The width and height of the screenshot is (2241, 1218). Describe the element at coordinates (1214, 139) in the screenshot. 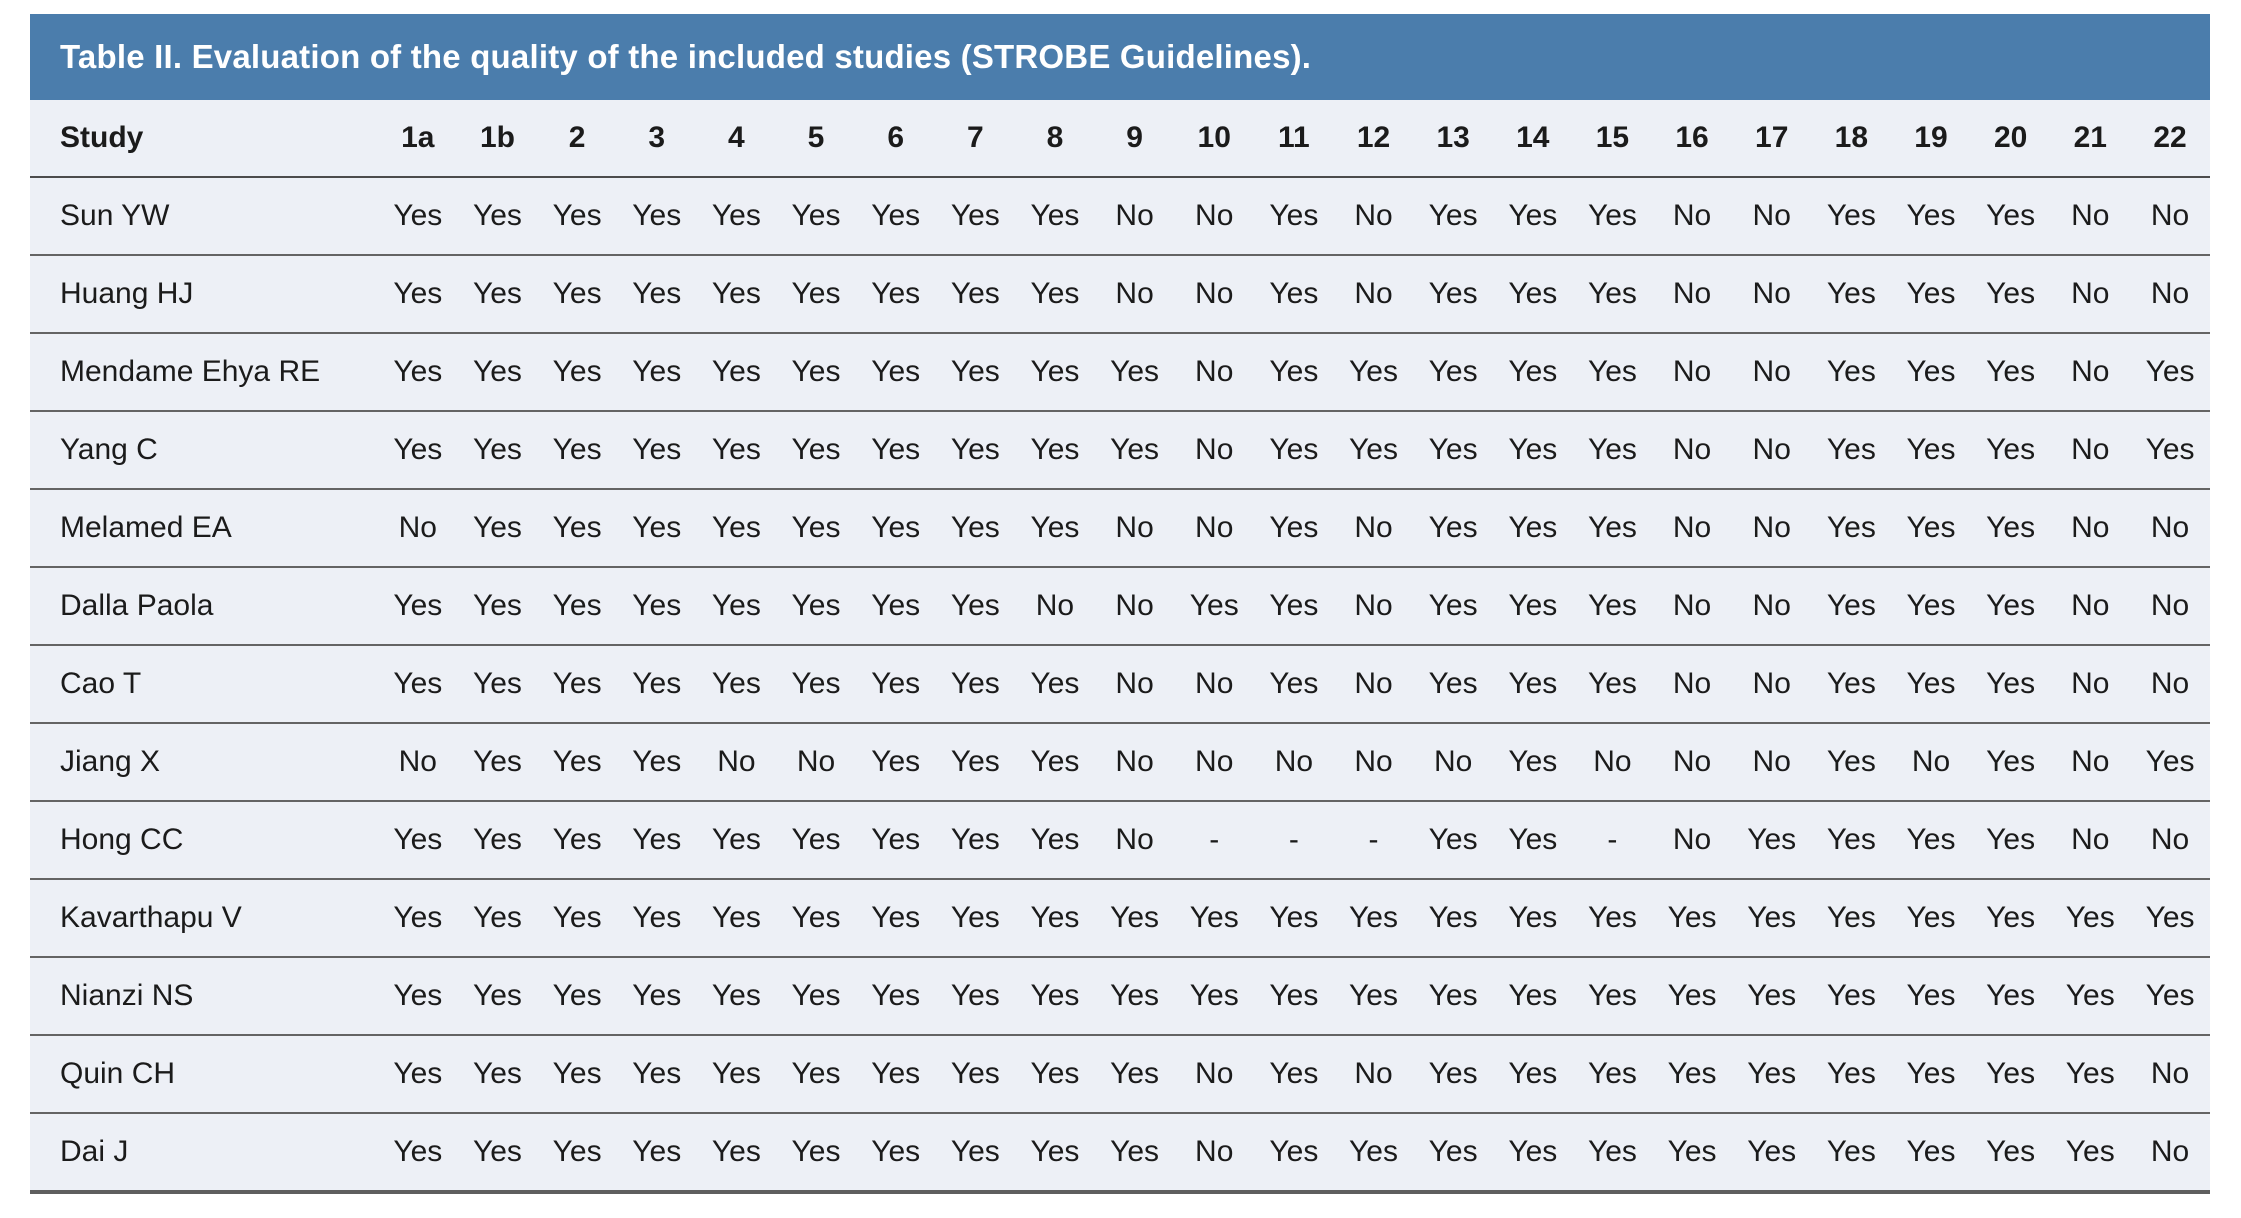

I see `column-header-10: 10` at that location.